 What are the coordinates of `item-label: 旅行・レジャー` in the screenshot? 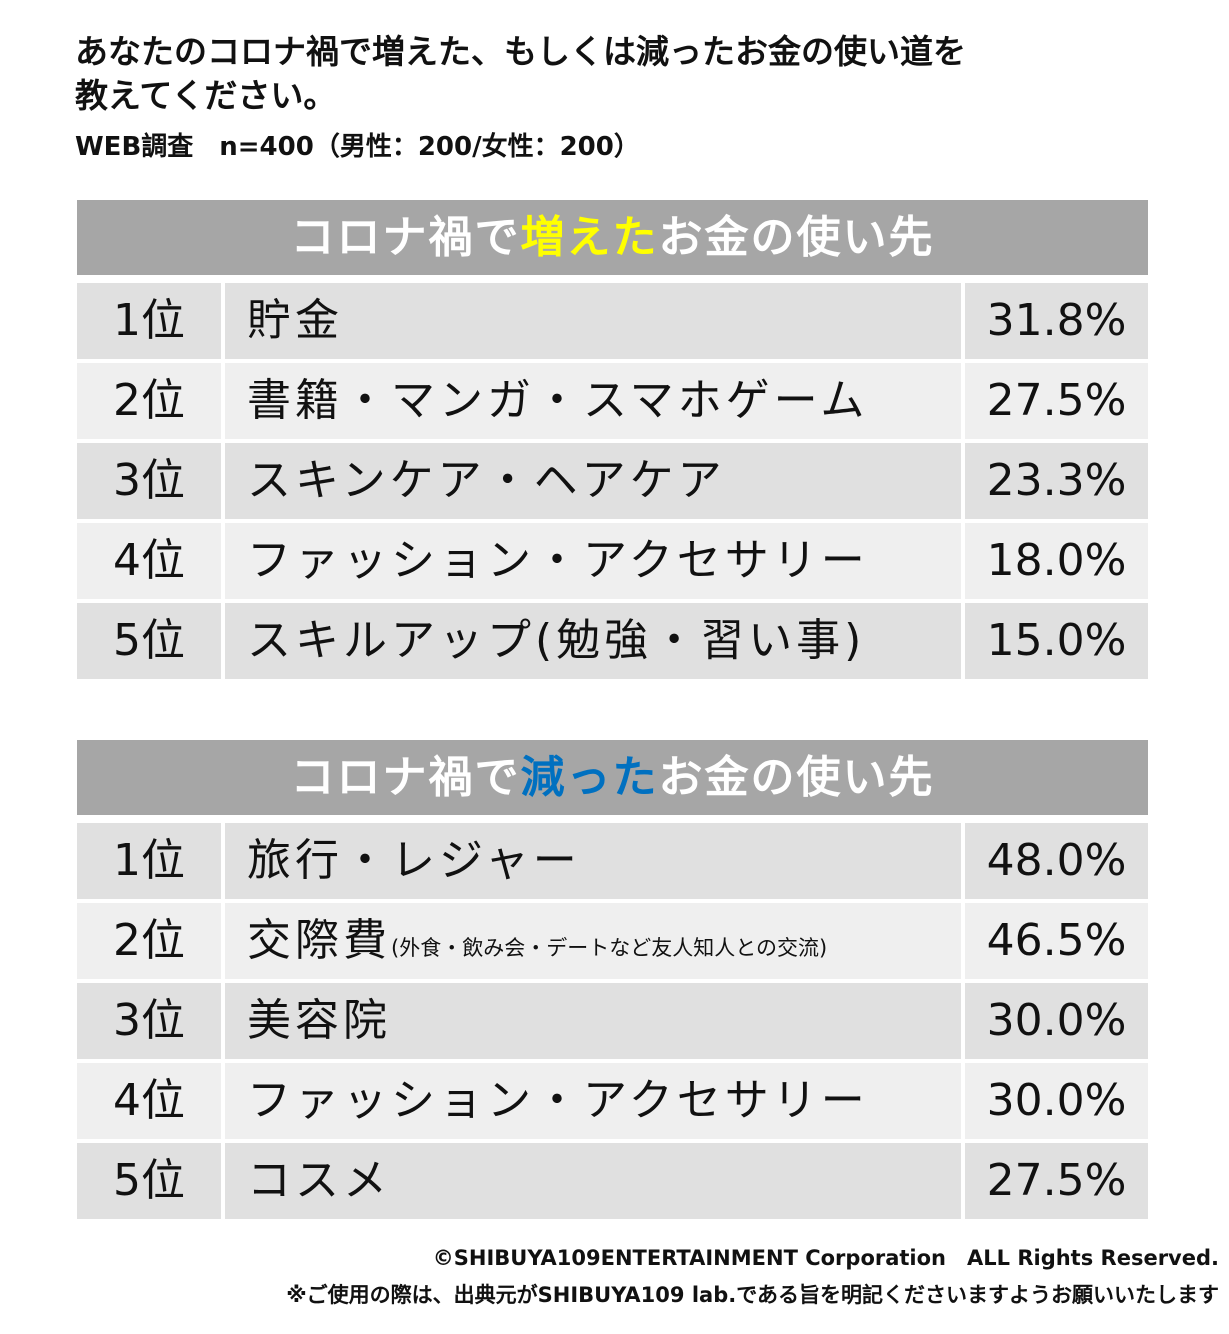 It's located at (414, 860).